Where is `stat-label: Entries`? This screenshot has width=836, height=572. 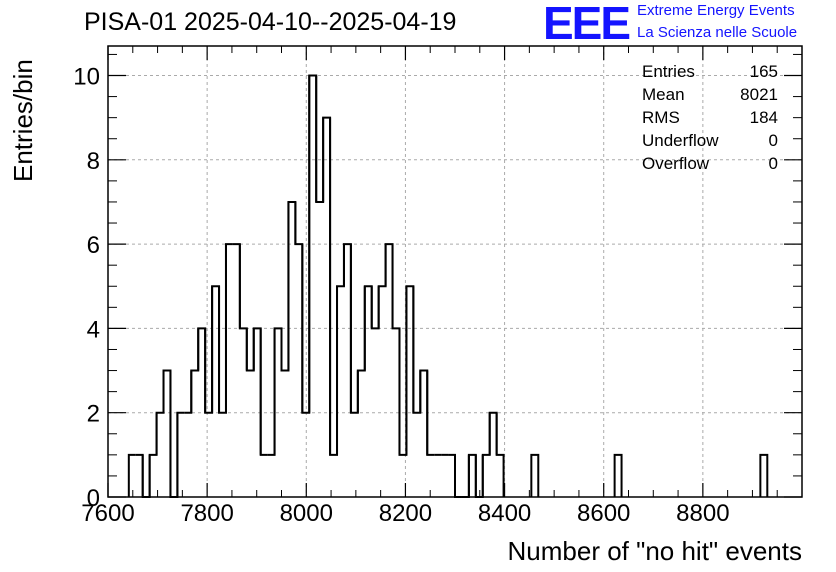 stat-label: Entries is located at coordinates (668, 71).